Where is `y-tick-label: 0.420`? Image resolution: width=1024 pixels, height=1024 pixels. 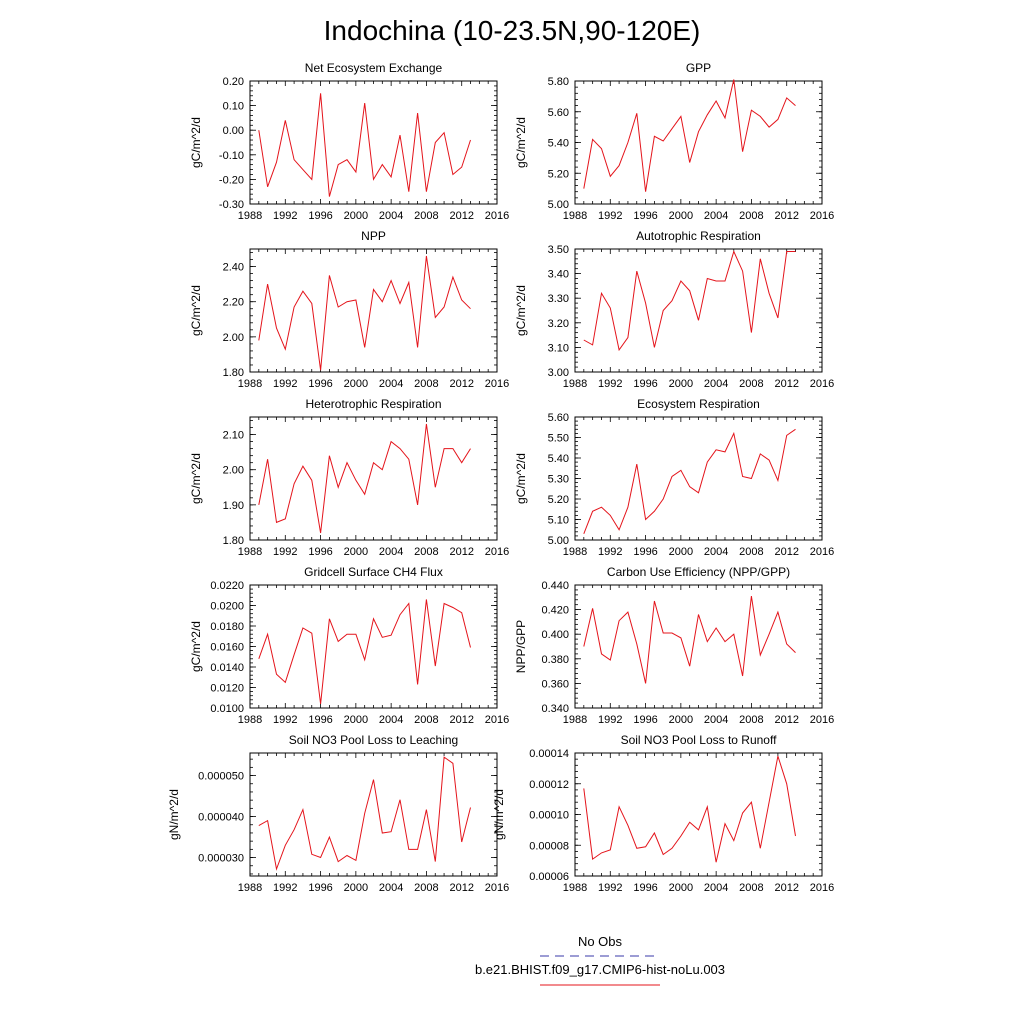 y-tick-label: 0.420 is located at coordinates (555, 611).